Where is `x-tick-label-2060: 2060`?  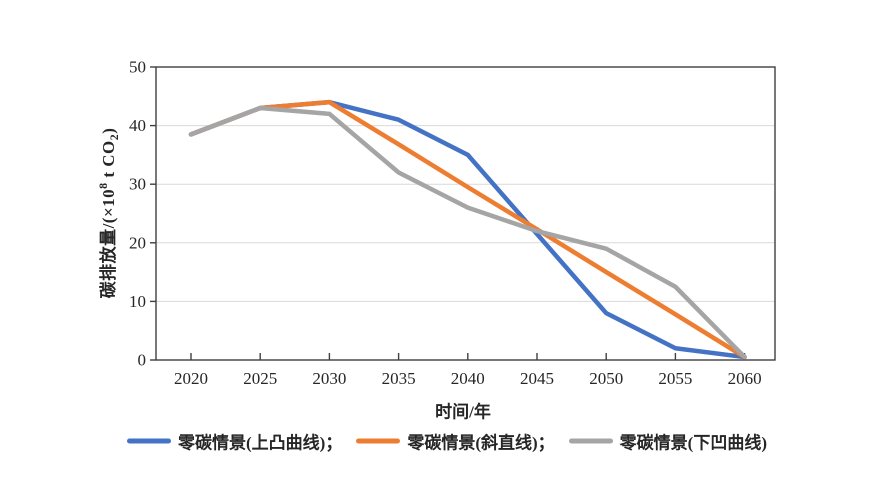
x-tick-label-2060: 2060 is located at coordinates (745, 378).